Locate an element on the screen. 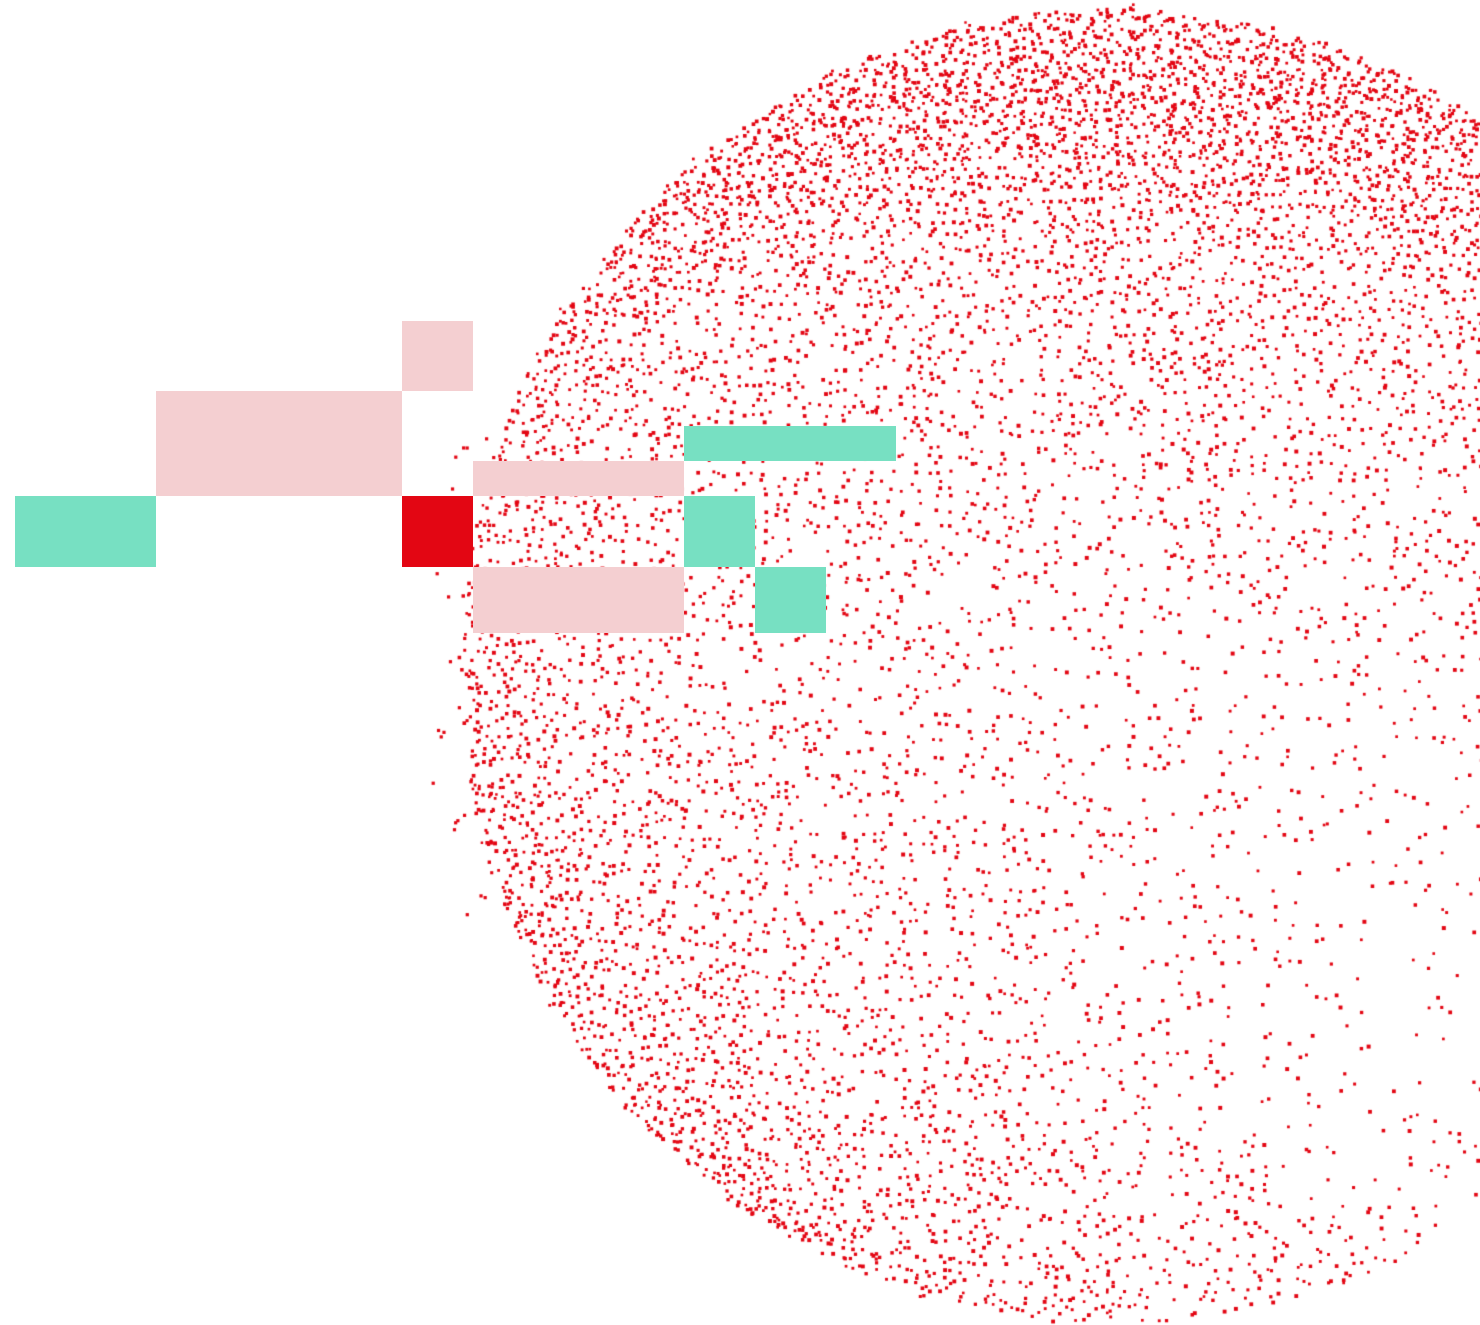 This screenshot has width=1480, height=1325. mint-block-center is located at coordinates (719, 531).